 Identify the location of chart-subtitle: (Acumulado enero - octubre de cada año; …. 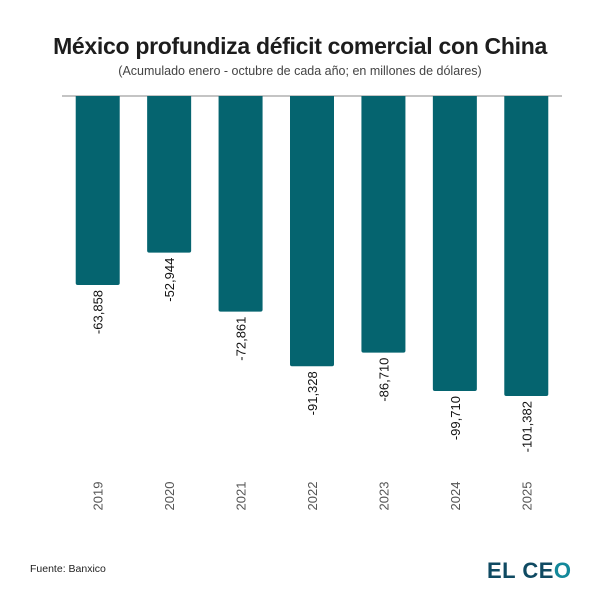
(300, 71).